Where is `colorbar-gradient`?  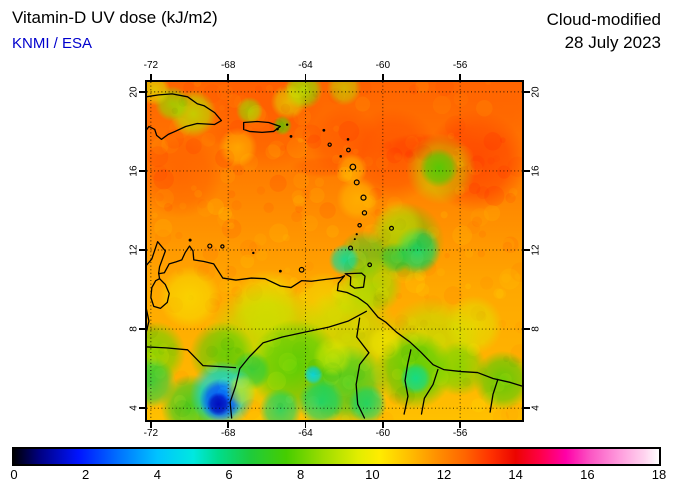 colorbar-gradient is located at coordinates (336, 456).